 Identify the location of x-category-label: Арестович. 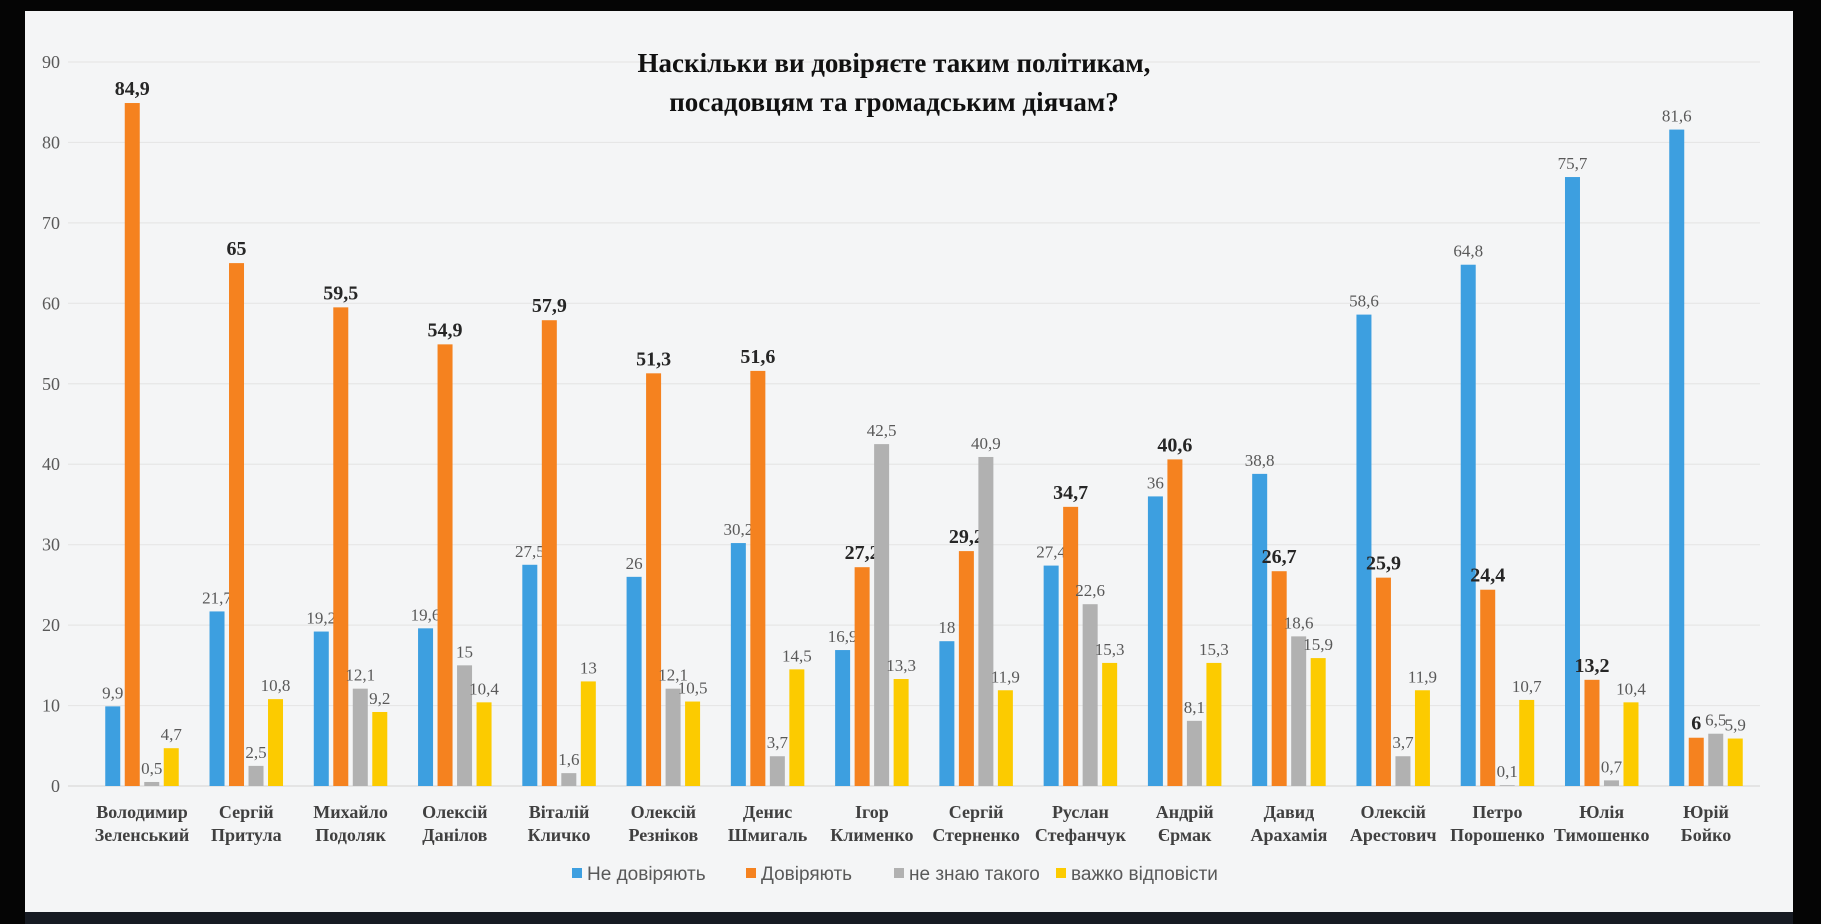
(1393, 835).